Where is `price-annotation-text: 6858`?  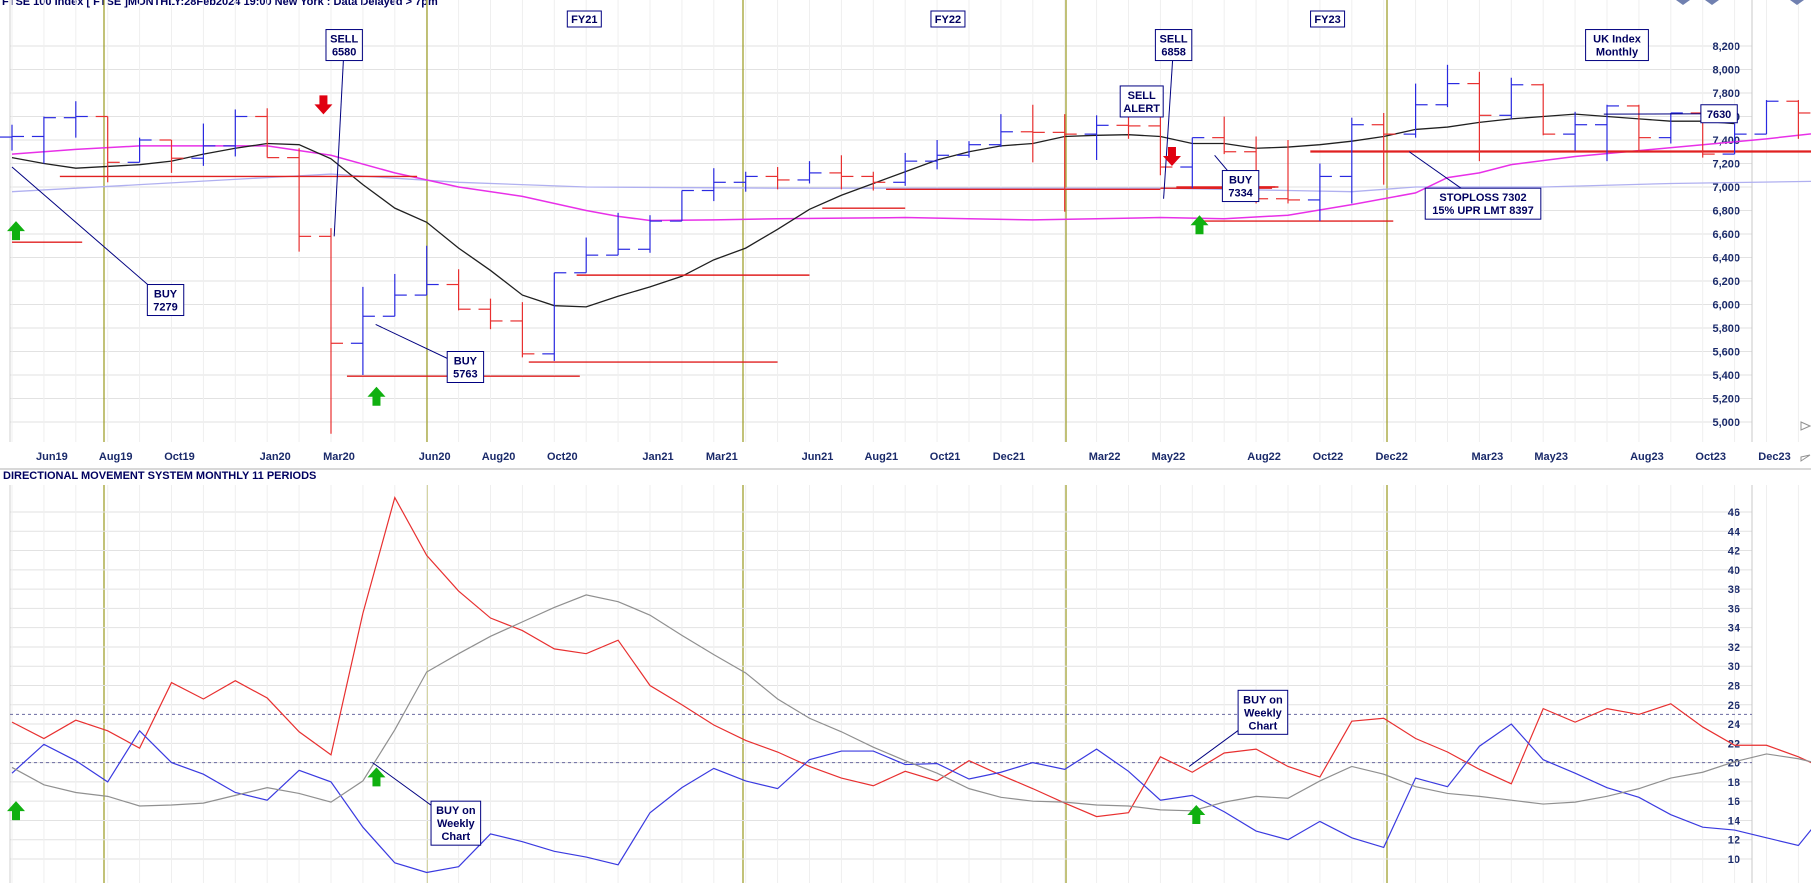
price-annotation-text: 6858 is located at coordinates (1173, 53).